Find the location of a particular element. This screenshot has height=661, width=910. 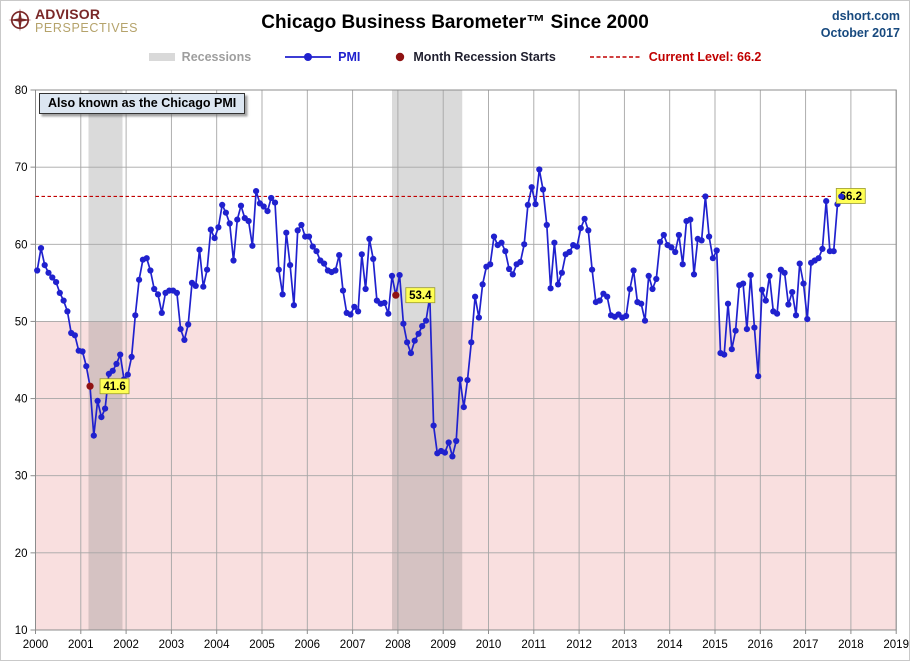

x-tick-label: 2017 is located at coordinates (806, 645).